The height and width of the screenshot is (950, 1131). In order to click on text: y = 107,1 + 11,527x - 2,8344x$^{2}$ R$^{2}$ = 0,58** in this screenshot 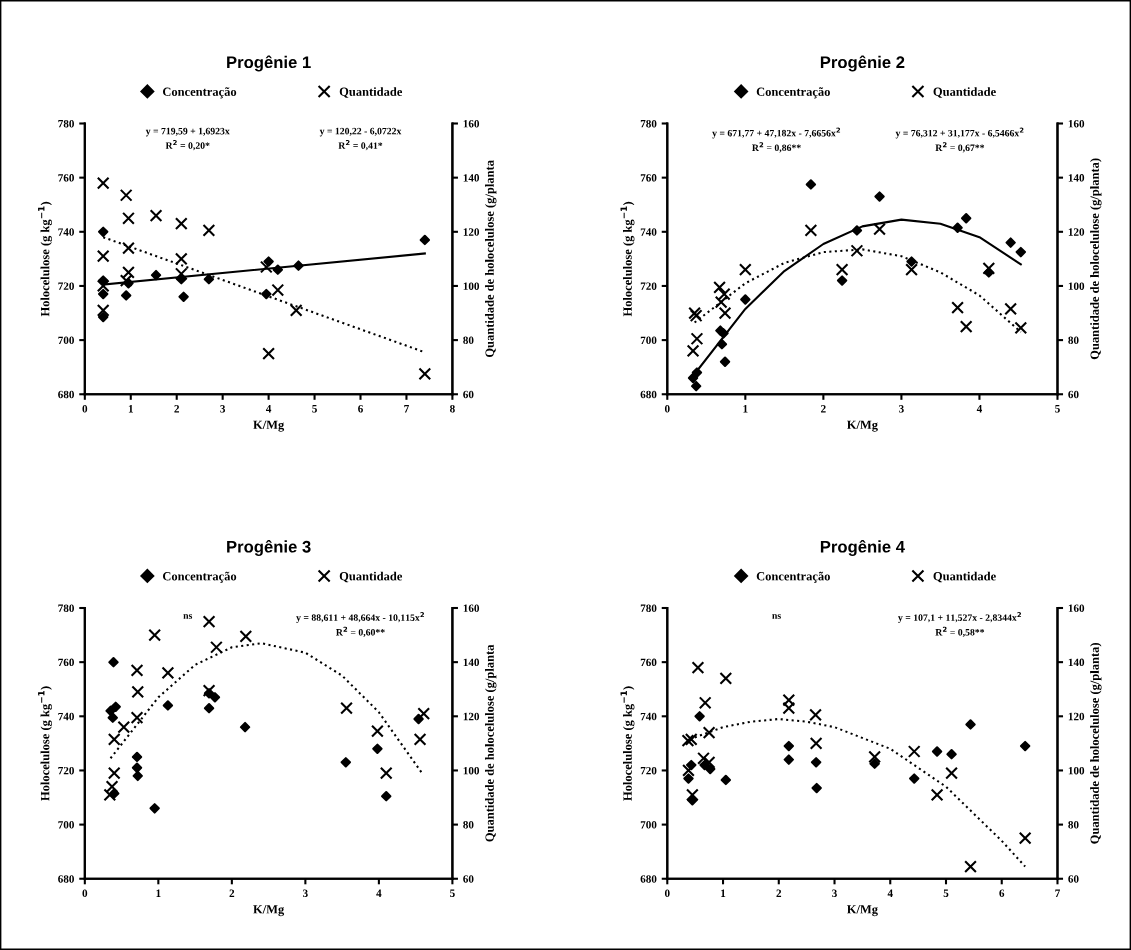, I will do `click(960, 624)`.